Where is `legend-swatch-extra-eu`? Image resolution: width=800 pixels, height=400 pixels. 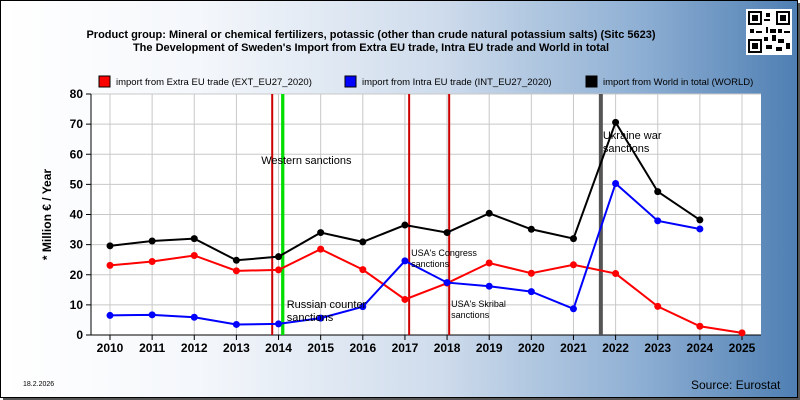 legend-swatch-extra-eu is located at coordinates (104, 81).